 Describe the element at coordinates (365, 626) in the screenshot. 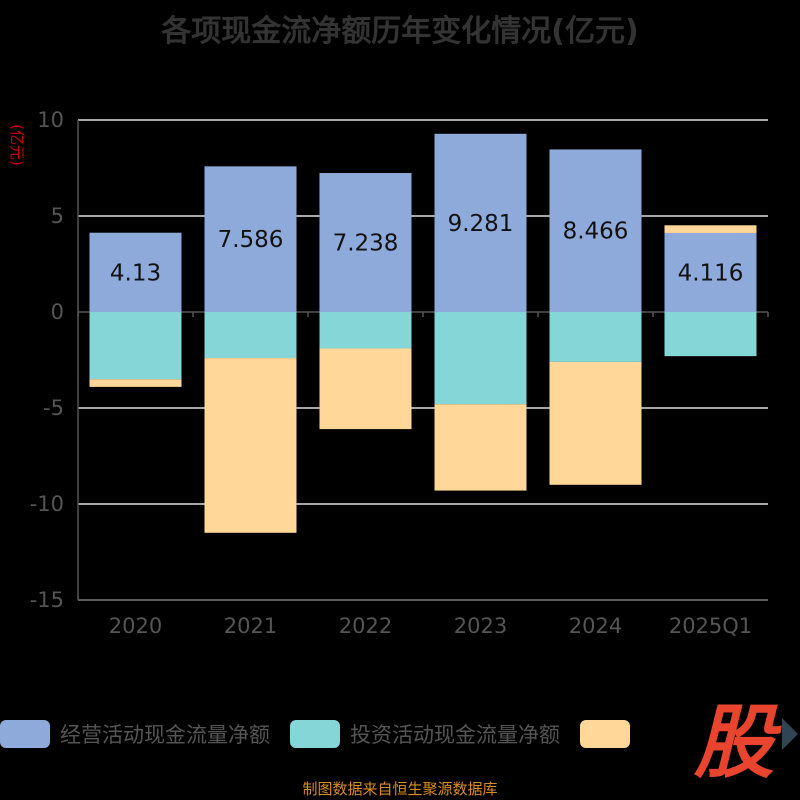

I see `x-tick-label: 2022` at that location.